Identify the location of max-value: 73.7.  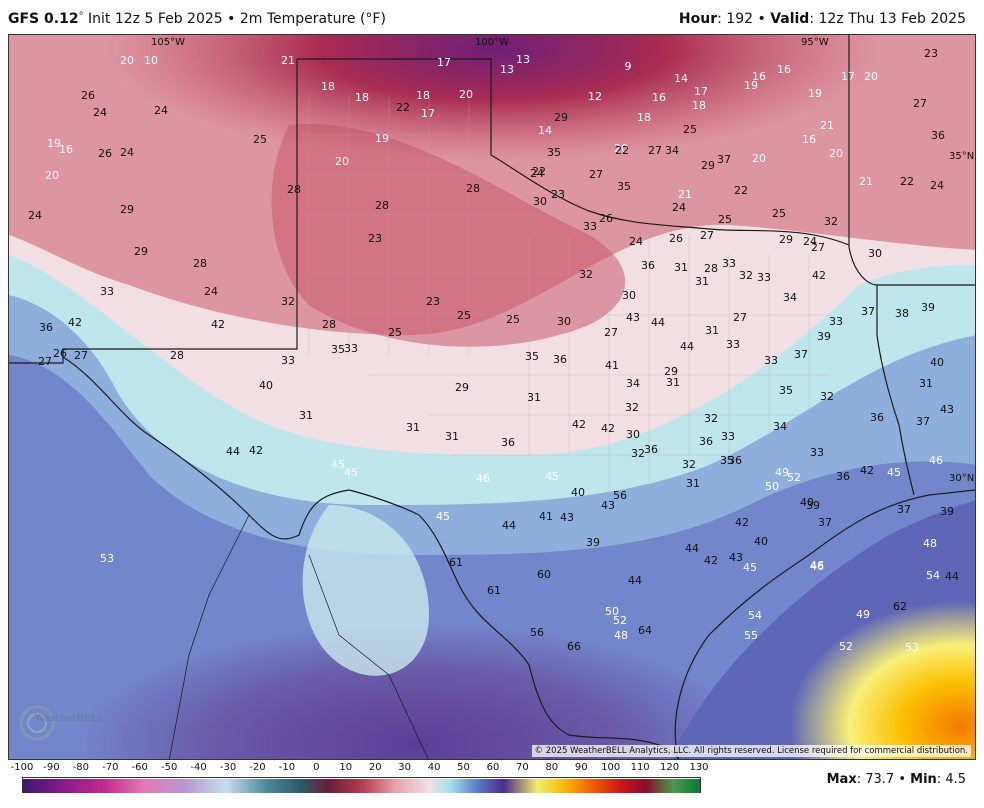
(880, 779).